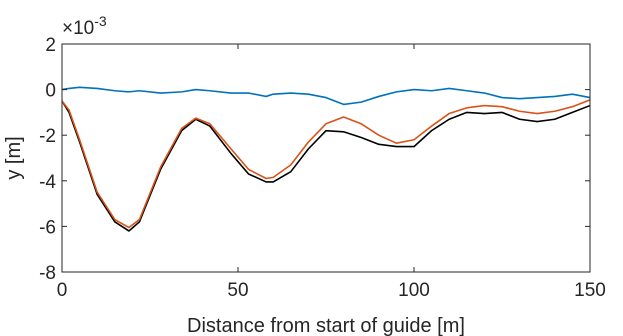  Describe the element at coordinates (326, 325) in the screenshot. I see `x-axis-label: Distance from start of guide [m]` at that location.